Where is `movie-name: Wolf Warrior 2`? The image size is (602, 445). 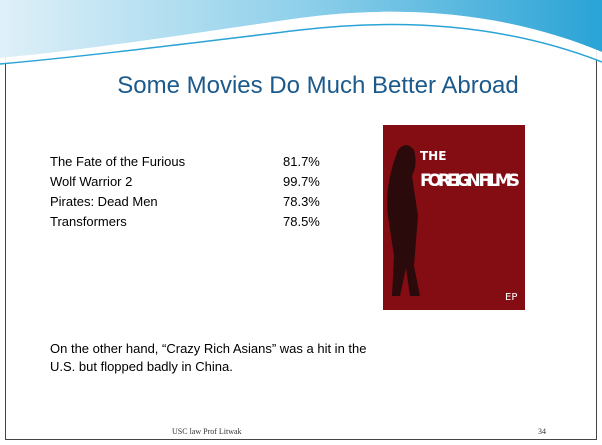
movie-name: Wolf Warrior 2 is located at coordinates (91, 181).